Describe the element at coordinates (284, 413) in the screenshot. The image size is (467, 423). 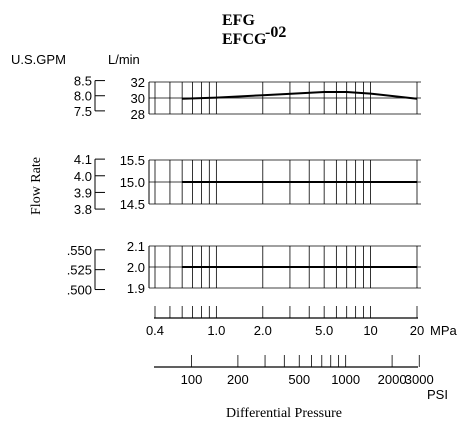
I see `x-axis-label: Differential Pressure` at that location.